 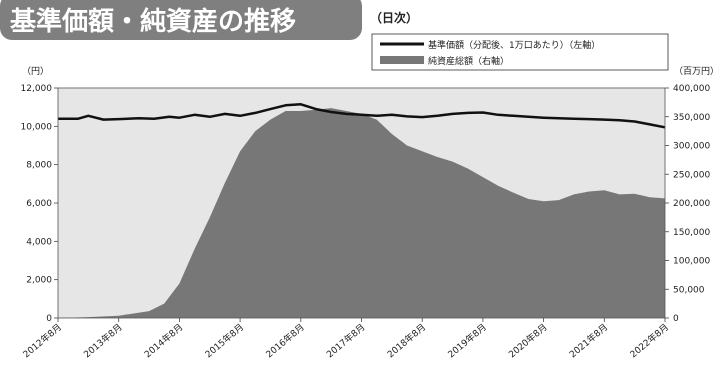 I want to click on right-tick-label: 250,000, so click(x=691, y=175).